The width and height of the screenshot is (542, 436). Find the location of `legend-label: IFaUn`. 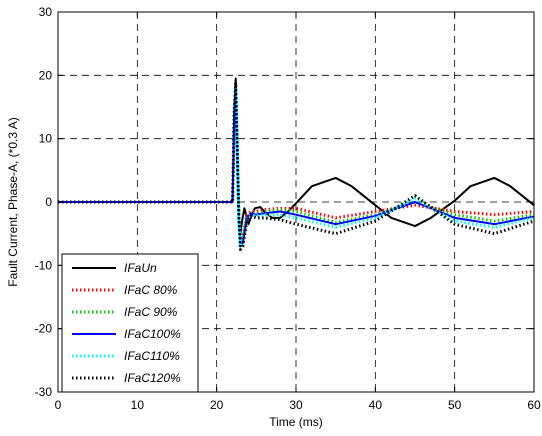

legend-label: IFaUn is located at coordinates (140, 268).